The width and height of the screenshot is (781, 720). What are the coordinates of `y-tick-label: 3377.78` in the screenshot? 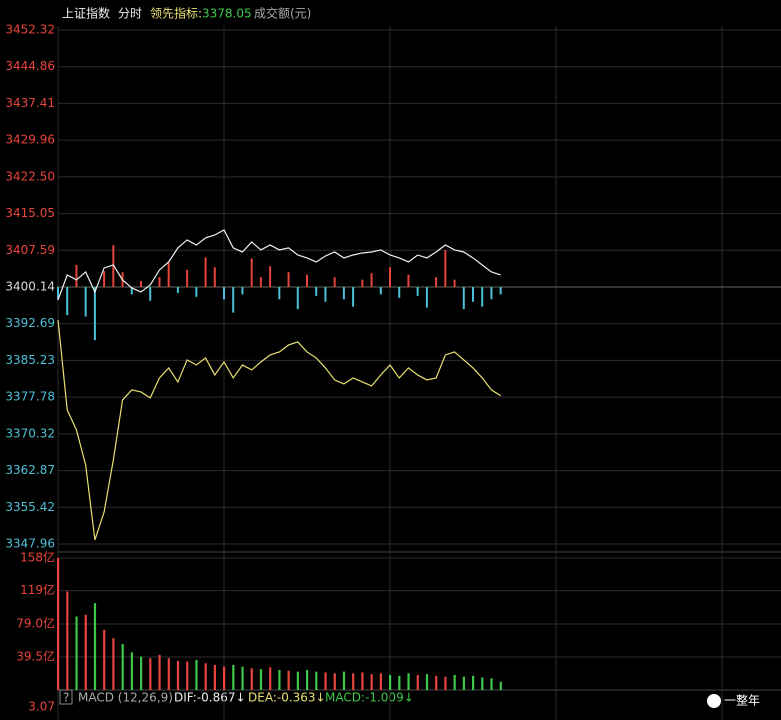 It's located at (30, 397).